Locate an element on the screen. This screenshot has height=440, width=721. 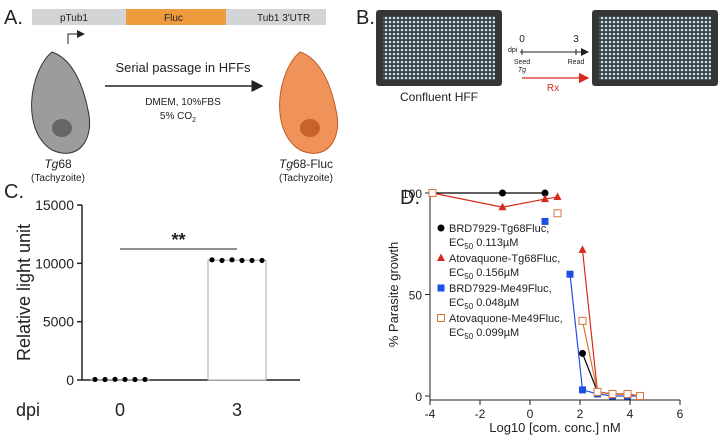
read-label: Read is located at coordinates (576, 62).